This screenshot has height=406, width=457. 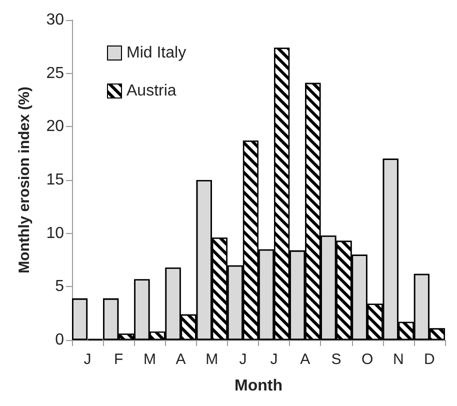 What do you see at coordinates (367, 359) in the screenshot?
I see `x-tick-label: O` at bounding box center [367, 359].